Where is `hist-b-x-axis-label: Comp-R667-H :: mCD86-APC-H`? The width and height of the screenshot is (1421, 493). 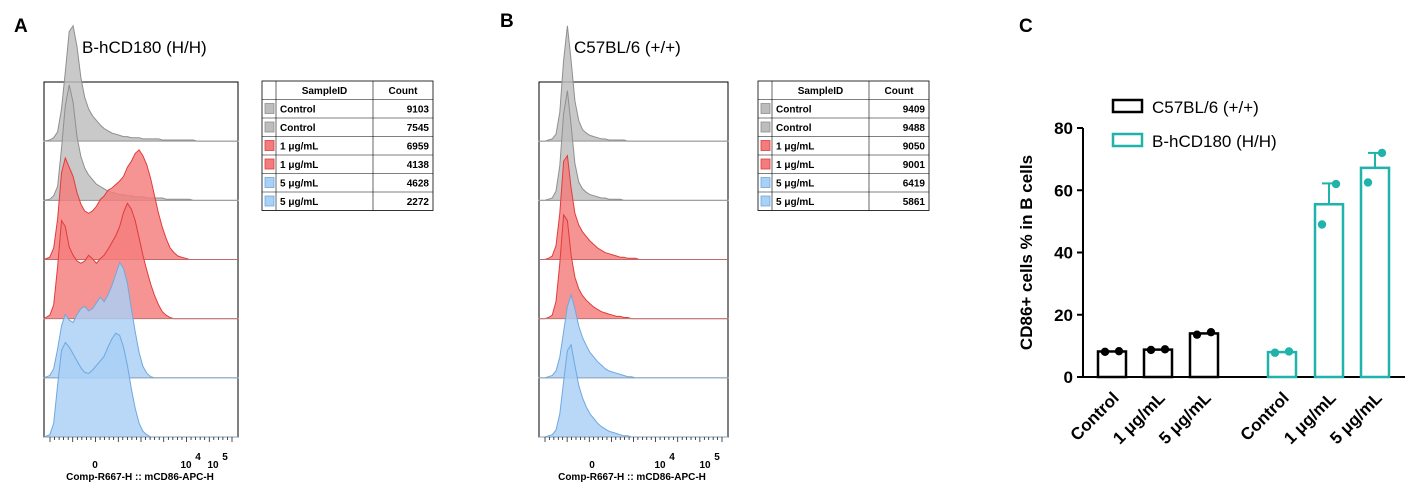 hist-b-x-axis-label: Comp-R667-H :: mCD86-APC-H is located at coordinates (632, 477).